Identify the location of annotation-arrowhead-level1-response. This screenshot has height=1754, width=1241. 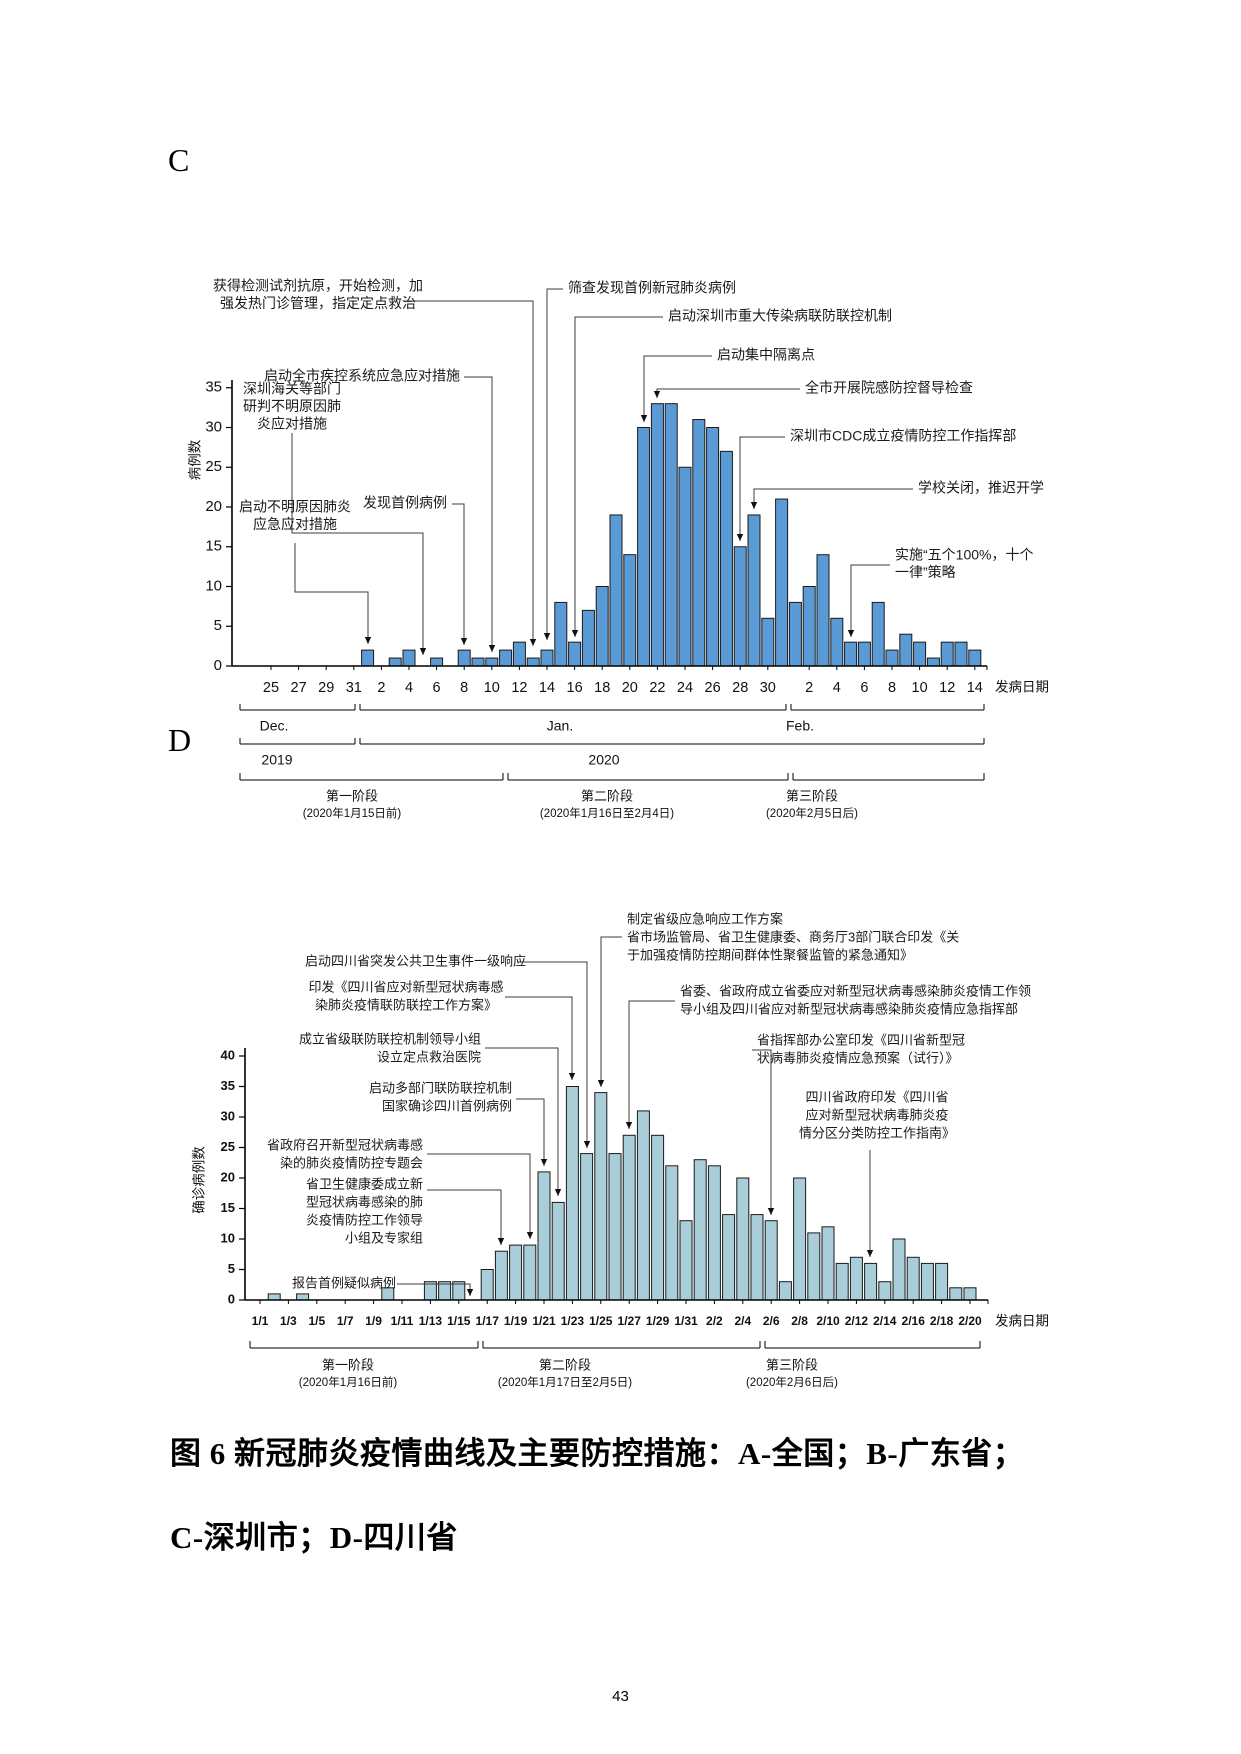
(587, 1144).